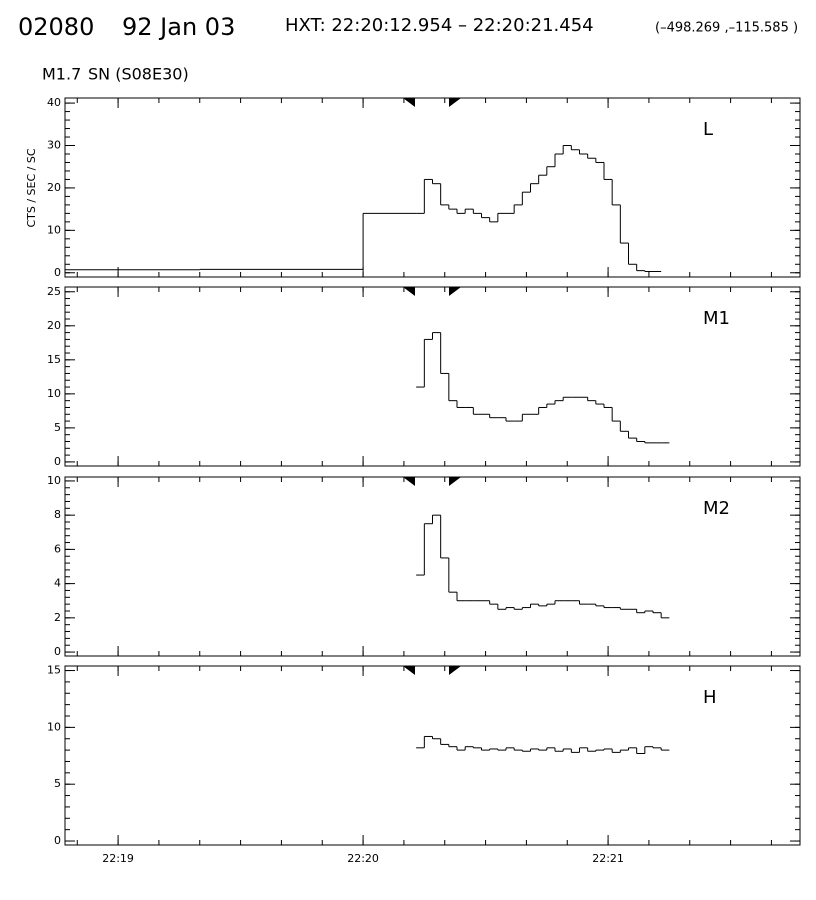 The image size is (816, 900). Describe the element at coordinates (363, 858) in the screenshot. I see `x-tick-label: 22:20` at that location.